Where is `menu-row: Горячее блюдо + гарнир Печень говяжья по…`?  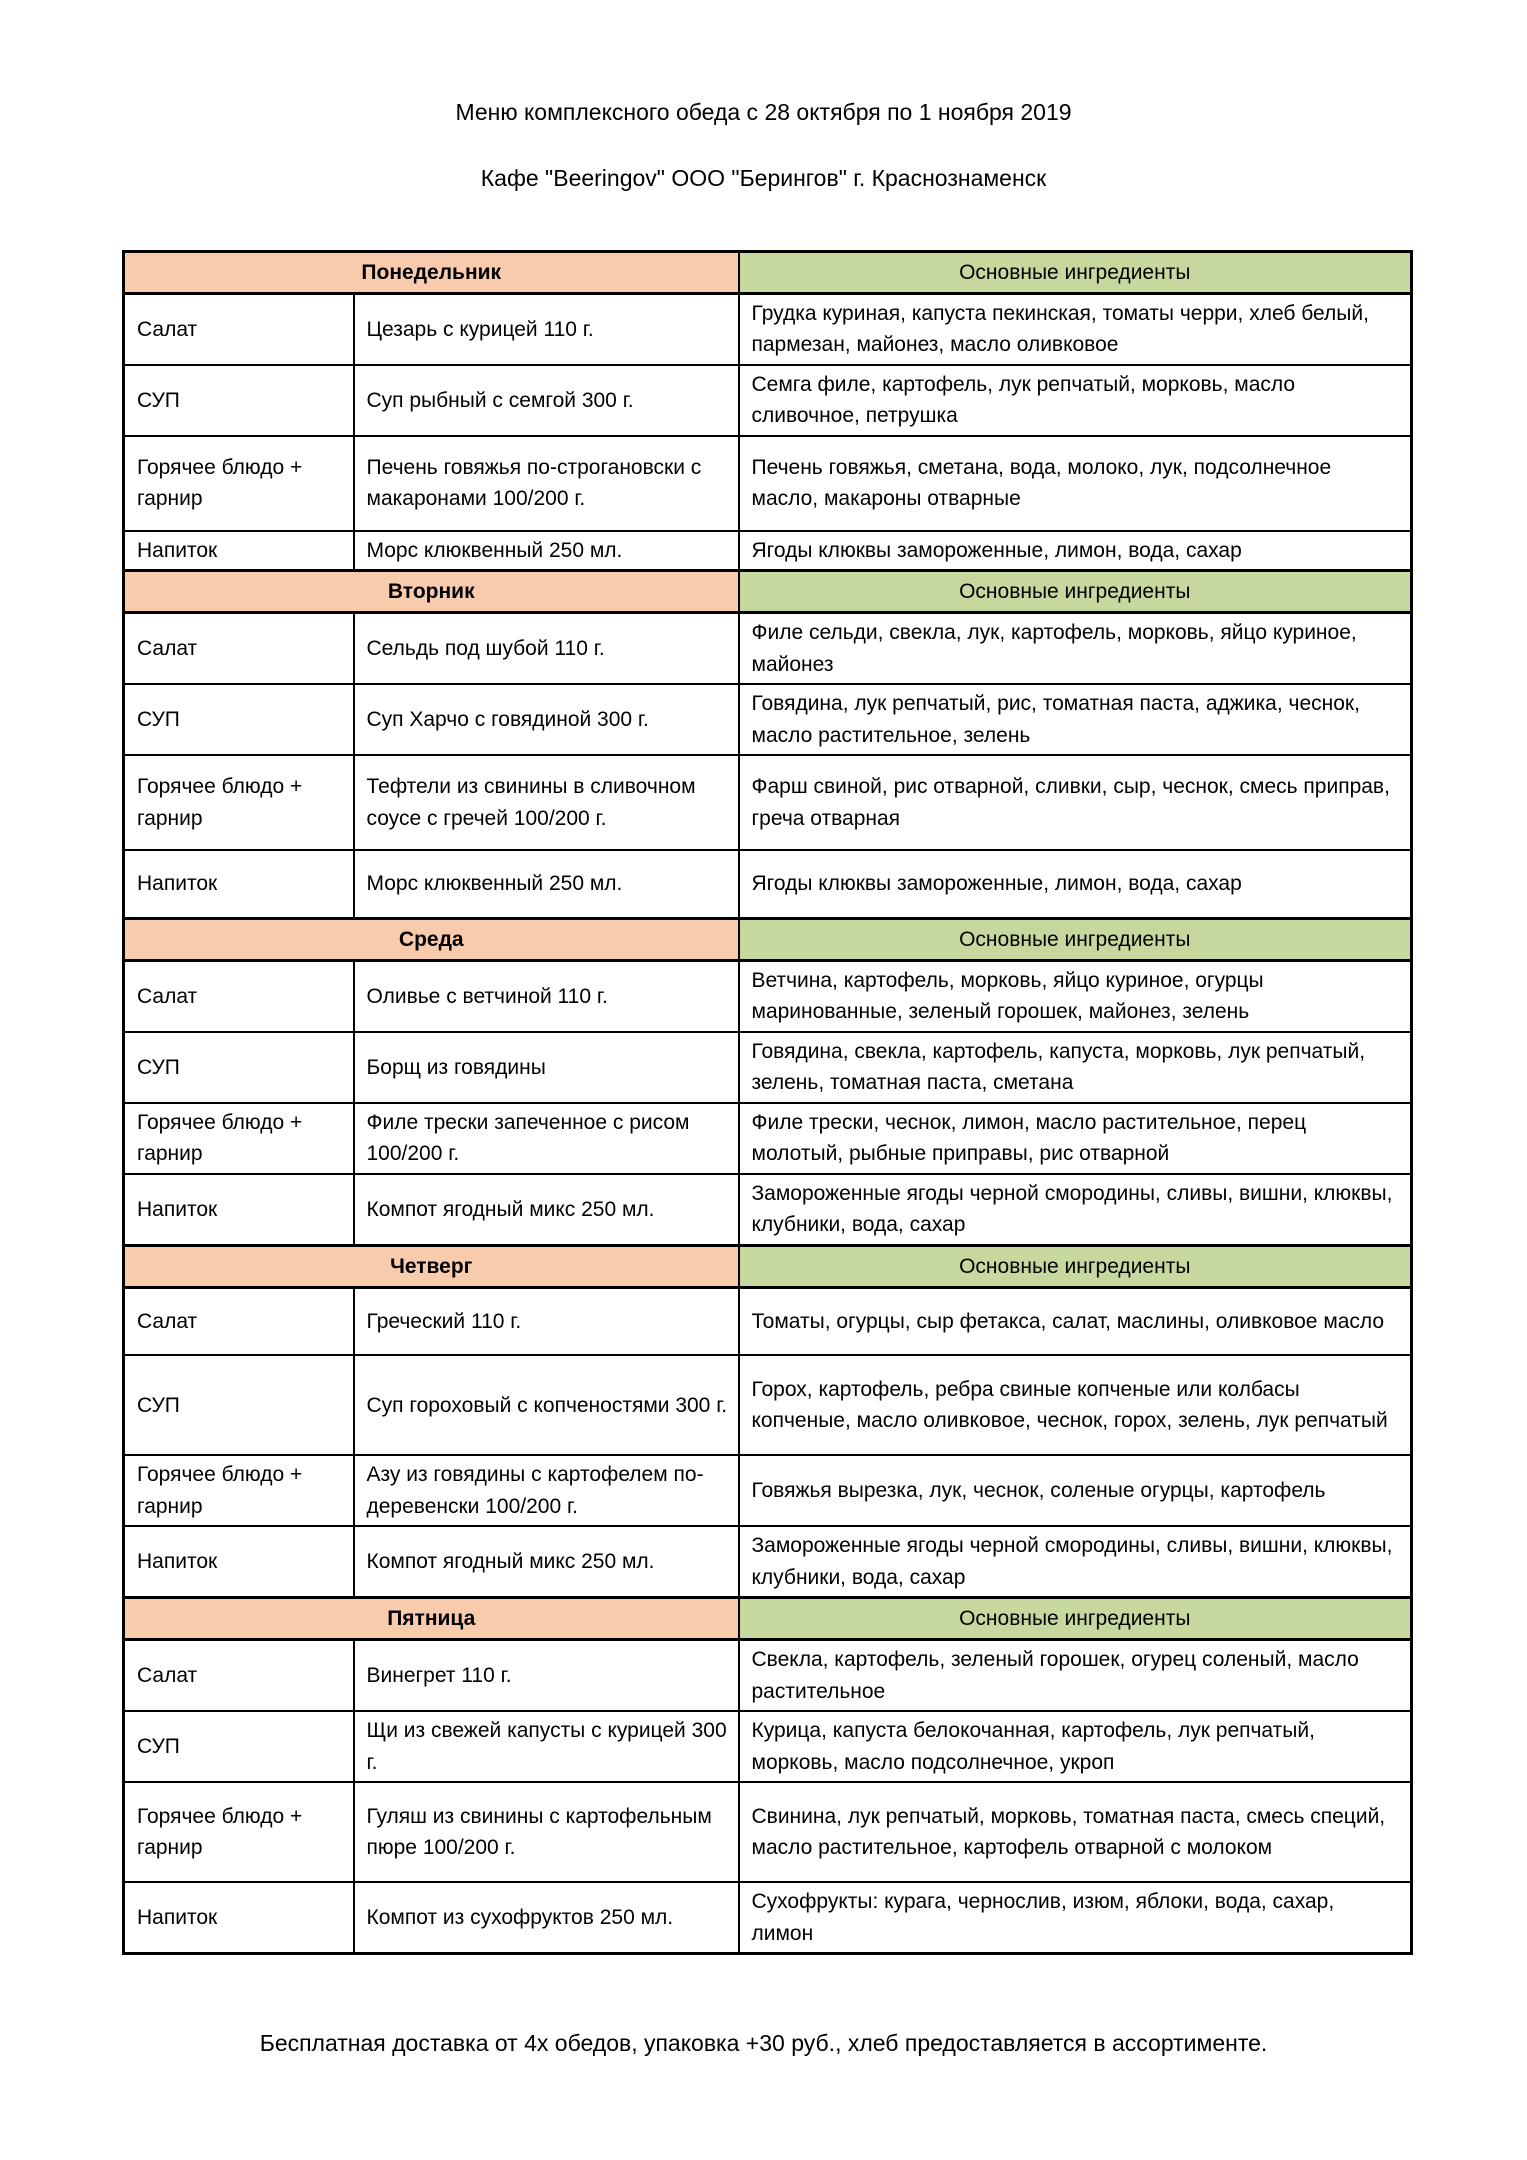
menu-row: Горячее блюдо + гарнир Печень говяжья по… is located at coordinates (767, 483).